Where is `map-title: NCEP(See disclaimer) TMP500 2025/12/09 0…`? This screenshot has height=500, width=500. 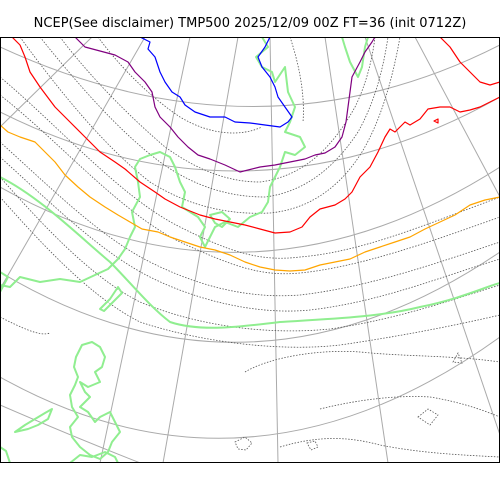
map-title: NCEP(See disclaimer) TMP500 2025/12/09 0… is located at coordinates (250, 23).